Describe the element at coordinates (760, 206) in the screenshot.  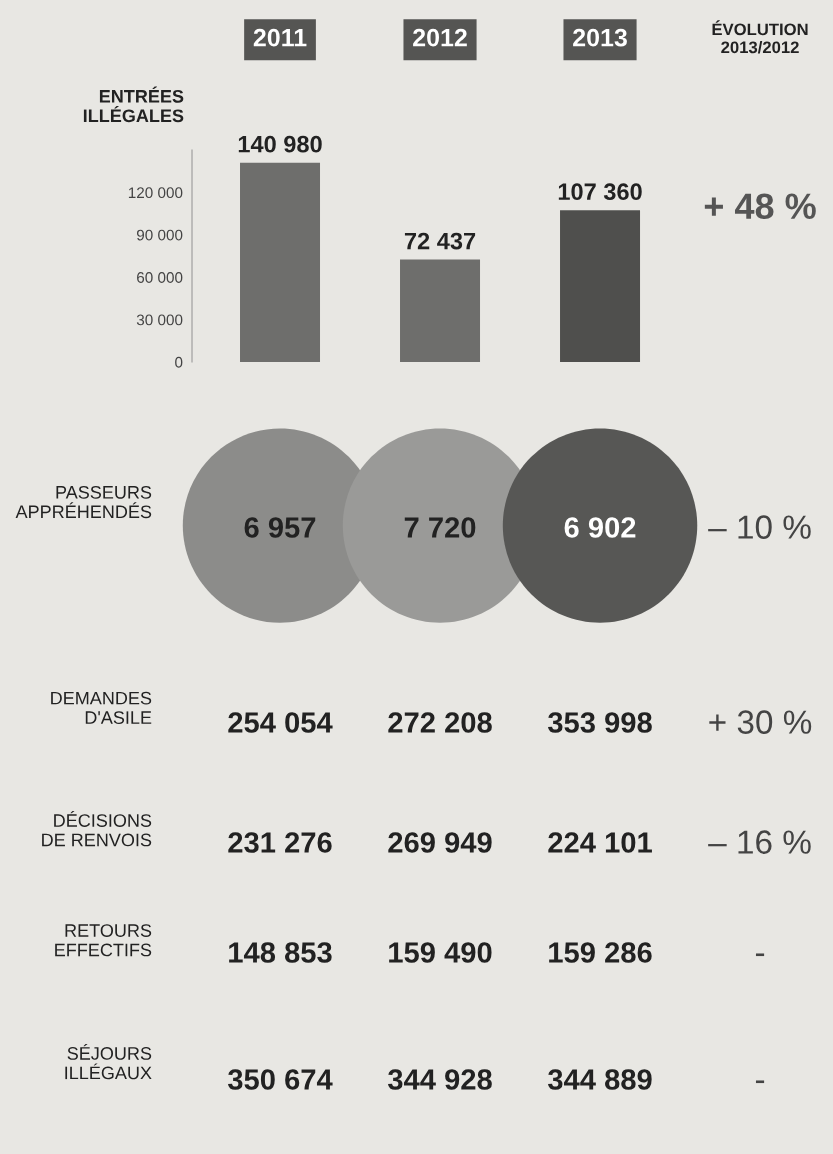
I see `text: + 48 %` at that location.